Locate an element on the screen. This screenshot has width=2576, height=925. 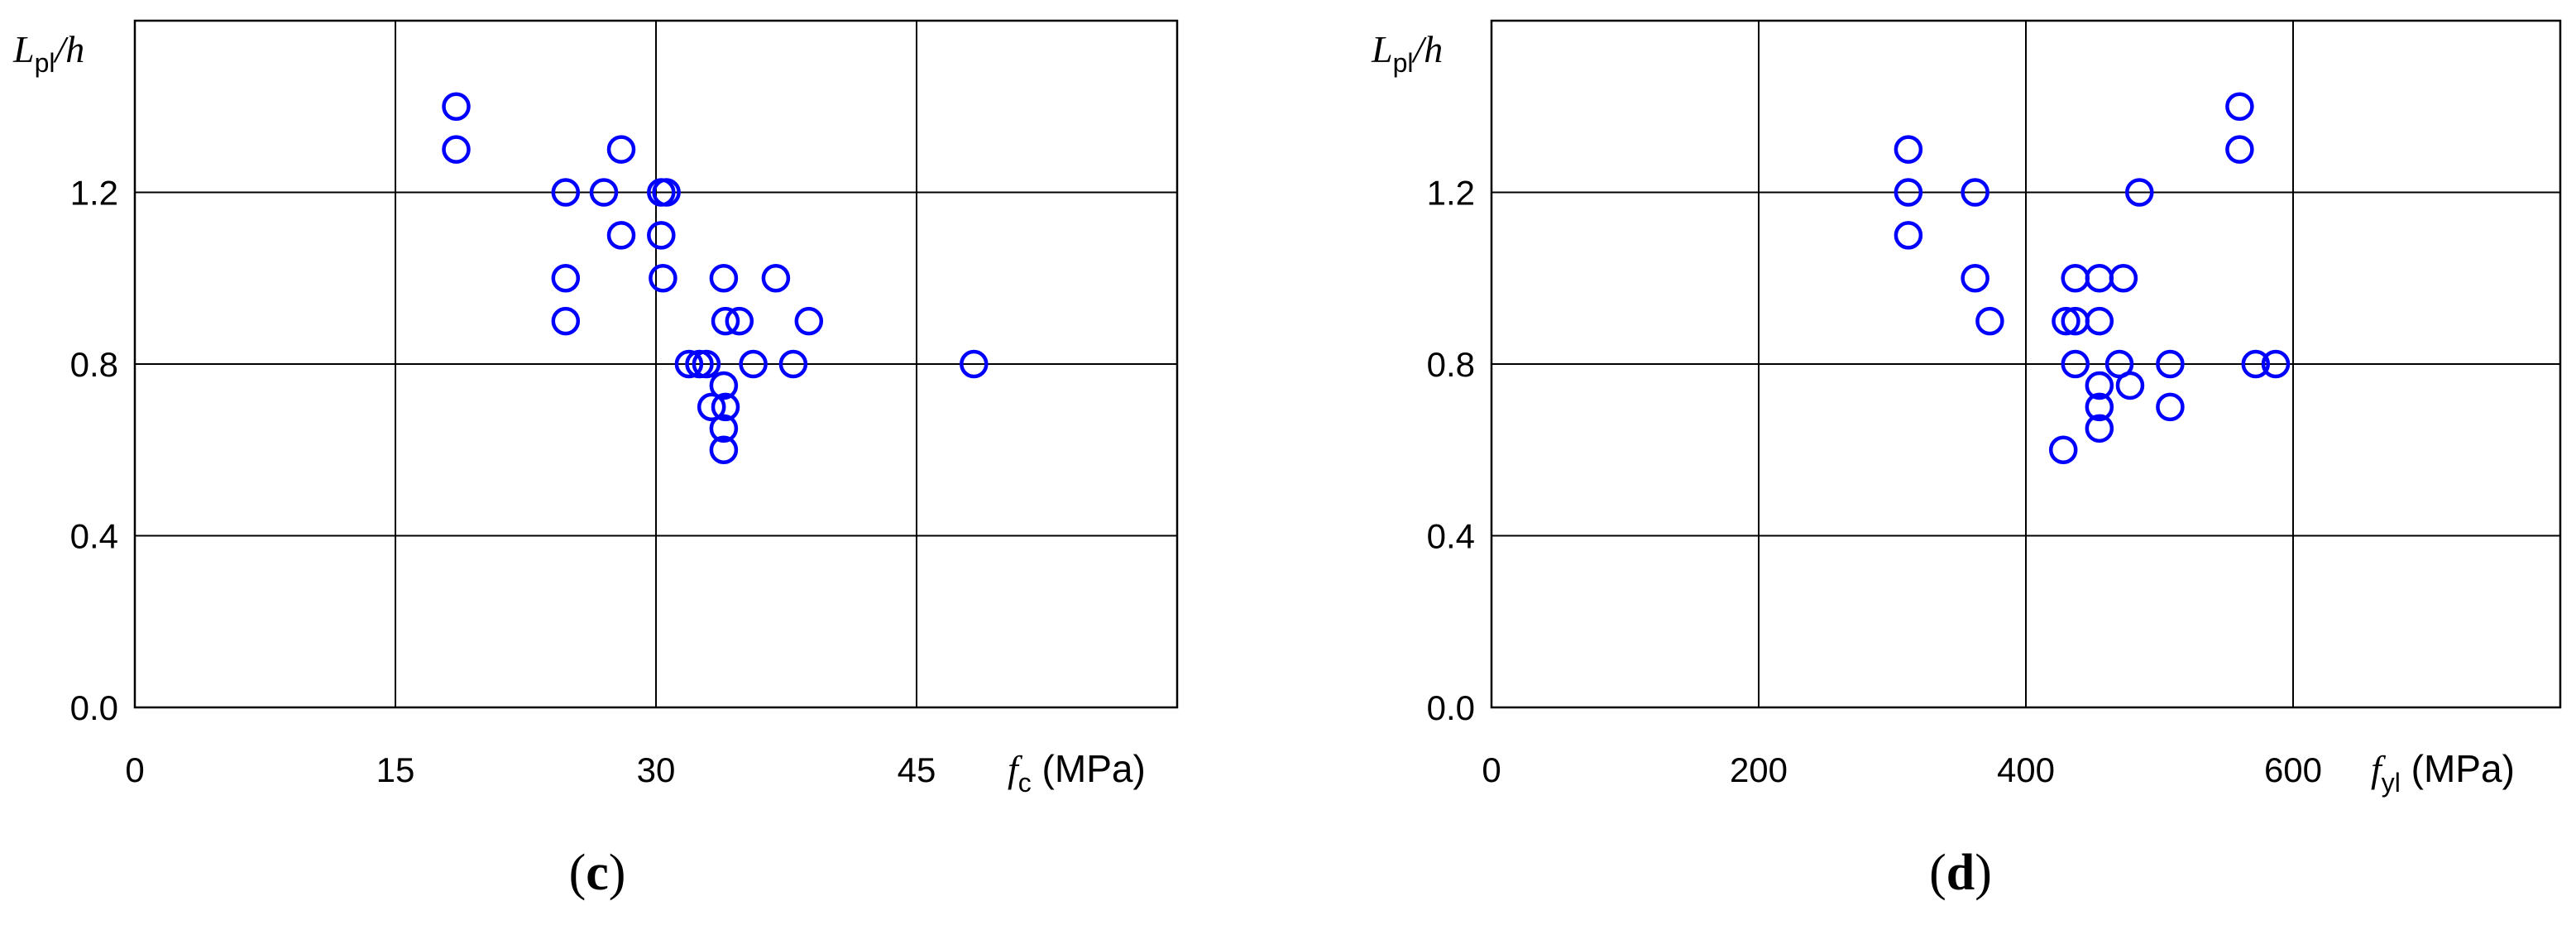
x-tick-labels-d: 0 200 400 600 is located at coordinates (1902, 770).